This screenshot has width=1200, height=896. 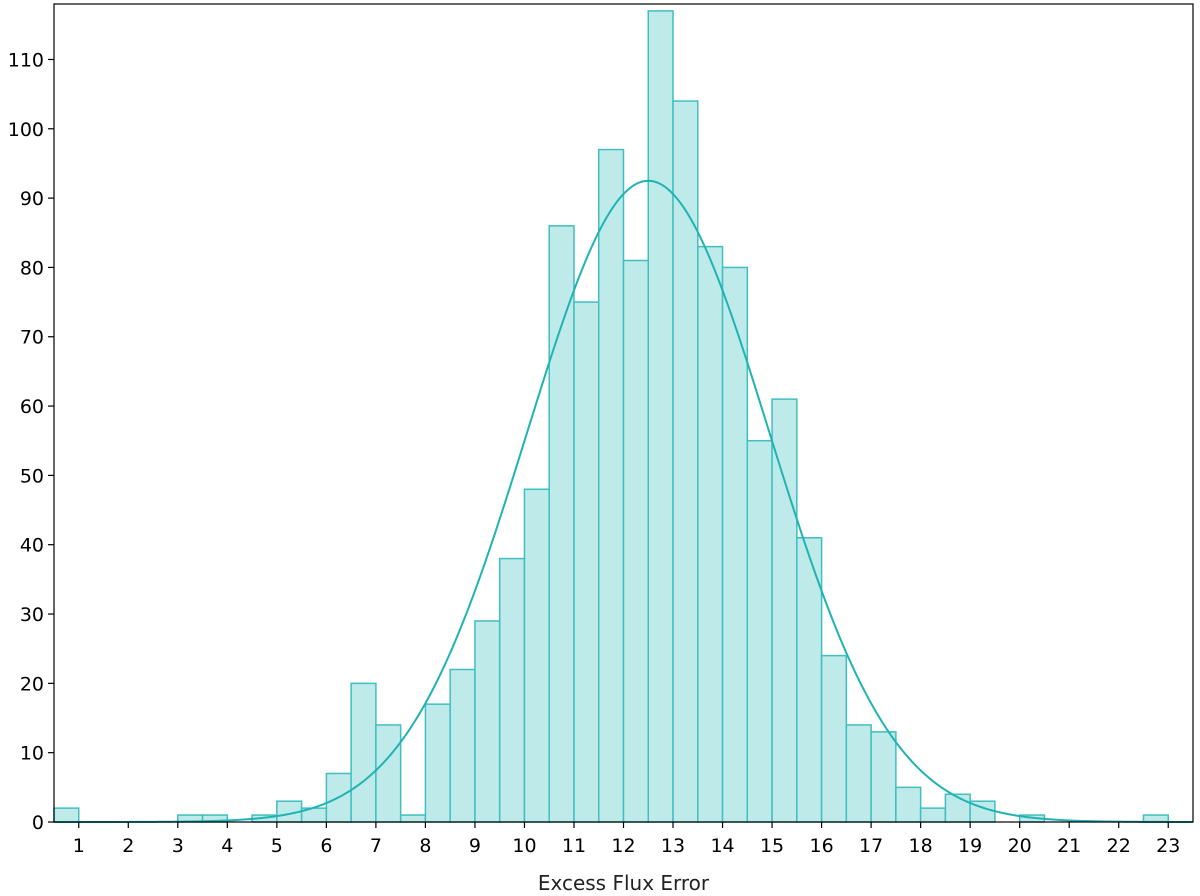 I want to click on x-tick-label: 21, so click(x=1069, y=846).